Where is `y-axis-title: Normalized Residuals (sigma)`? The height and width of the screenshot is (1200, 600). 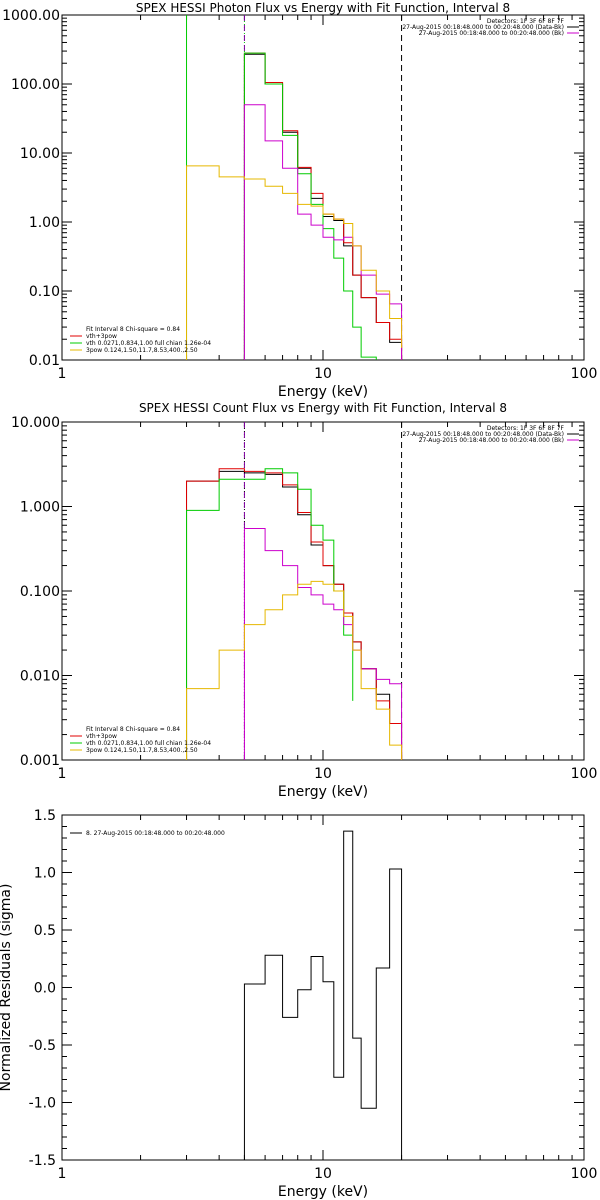
y-axis-title: Normalized Residuals (sigma) is located at coordinates (7, 988).